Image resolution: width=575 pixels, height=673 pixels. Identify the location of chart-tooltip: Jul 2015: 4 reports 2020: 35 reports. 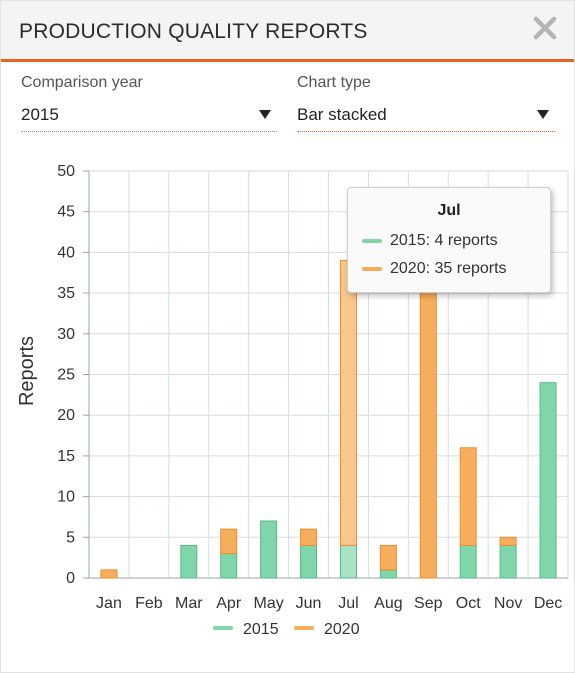
(449, 240).